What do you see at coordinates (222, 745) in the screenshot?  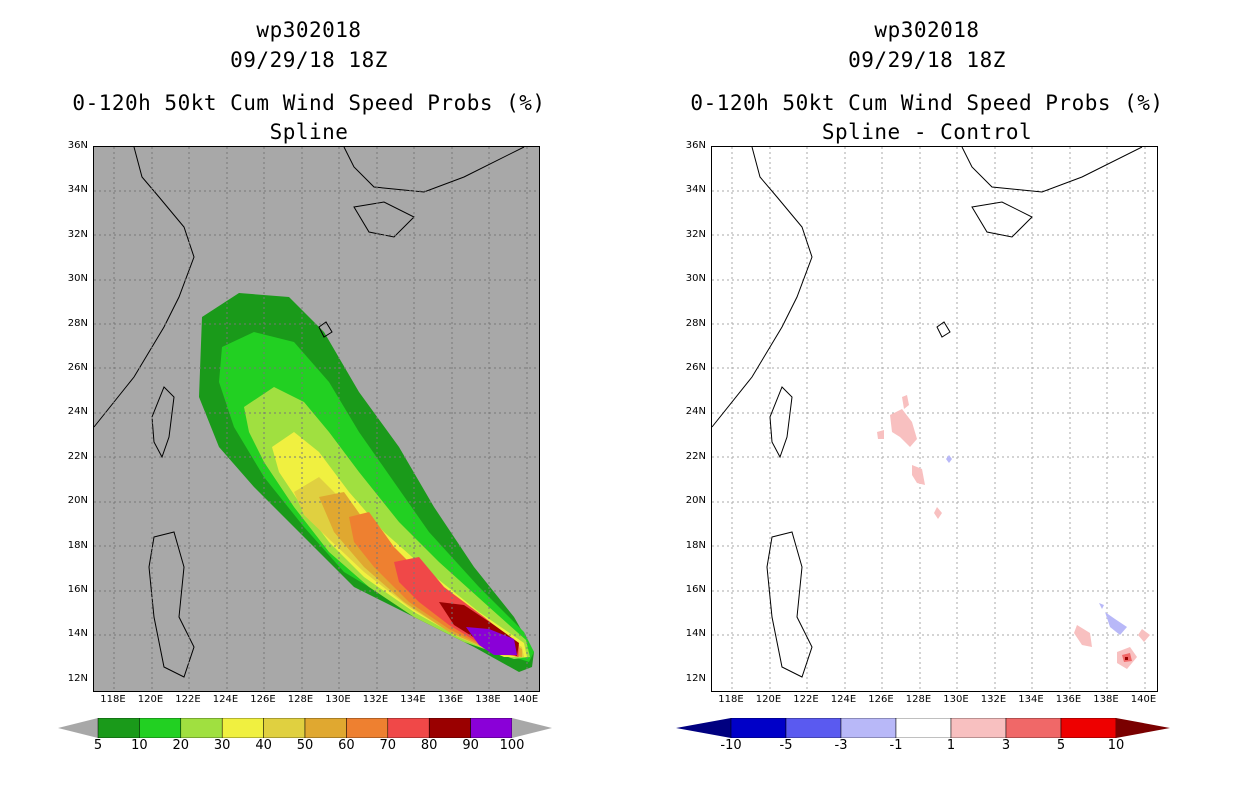 I see `colorbar-tick-label: 30` at bounding box center [222, 745].